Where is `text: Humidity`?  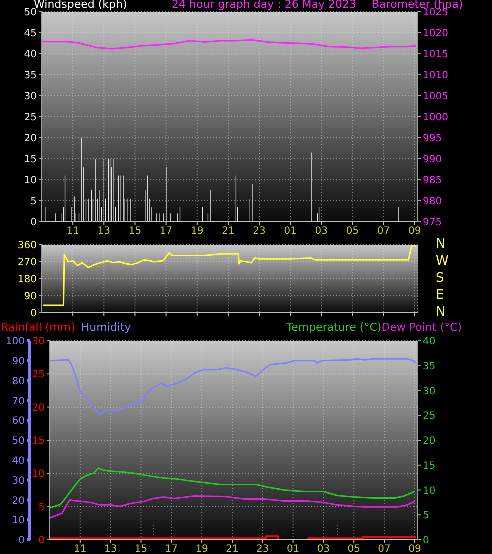 text: Humidity is located at coordinates (106, 327).